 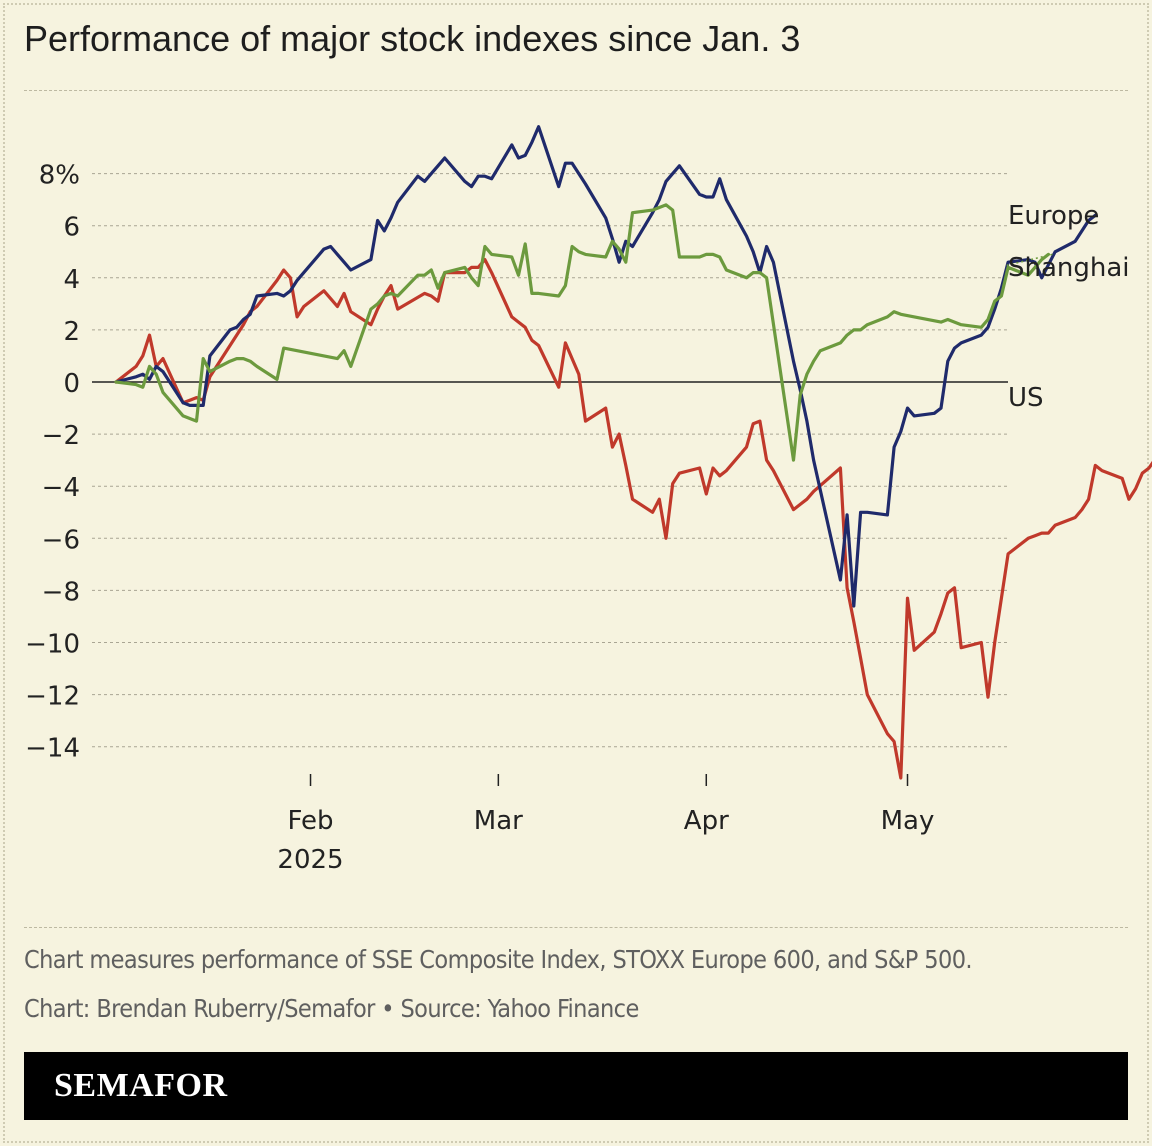 I want to click on y-tick-label: 0, so click(x=71, y=384).